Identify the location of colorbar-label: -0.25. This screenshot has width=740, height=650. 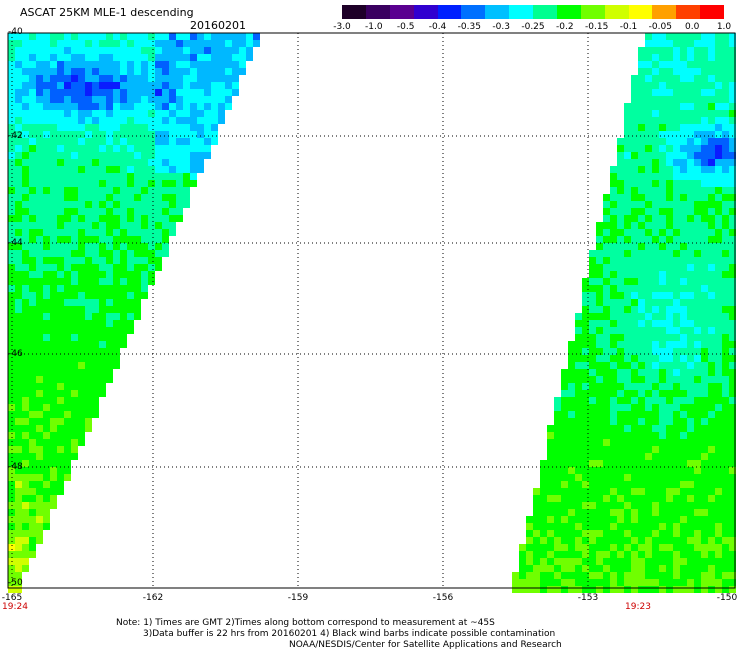
(533, 27).